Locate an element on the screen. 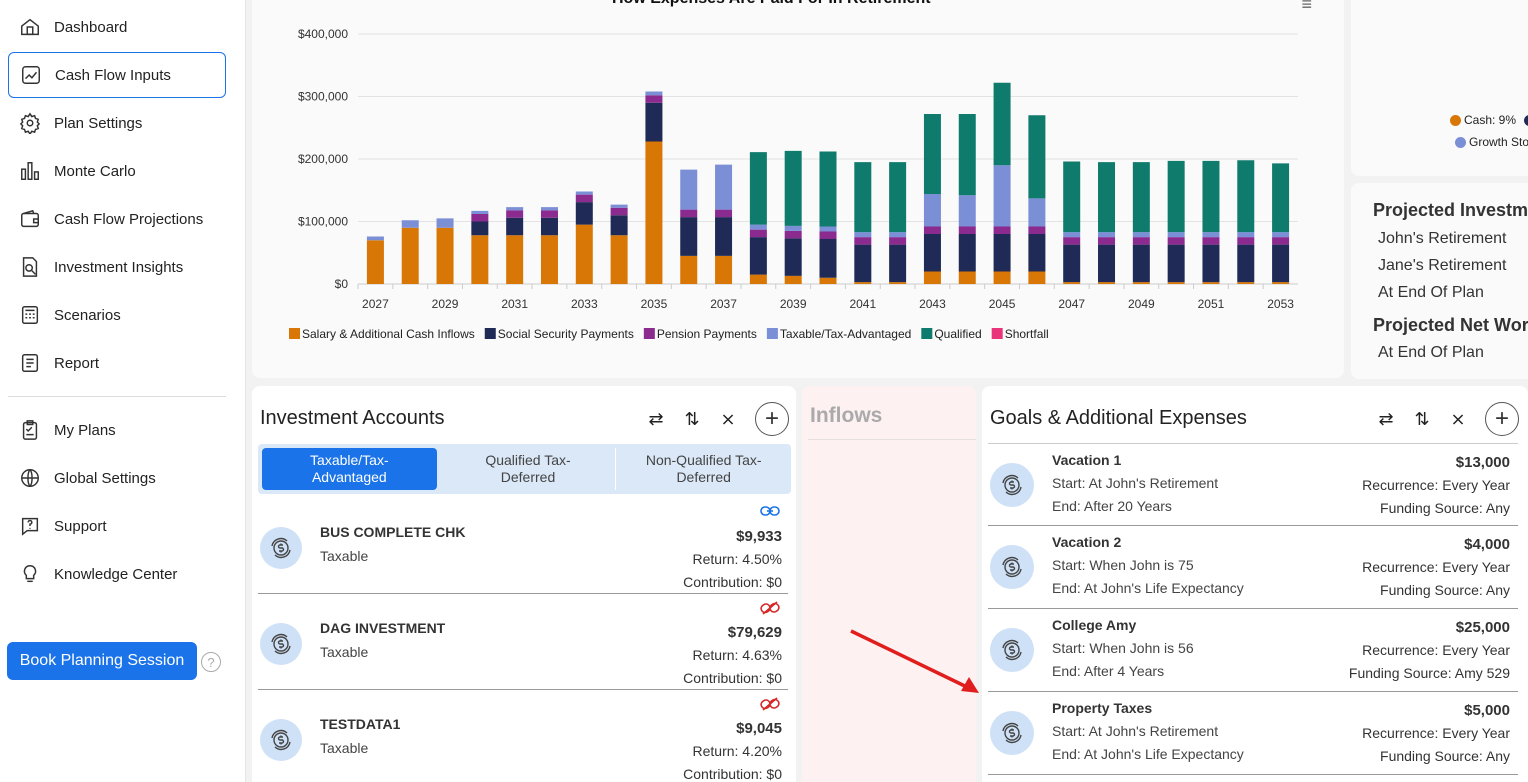 The width and height of the screenshot is (1528, 782). bar-chart-icon is located at coordinates (30, 171).